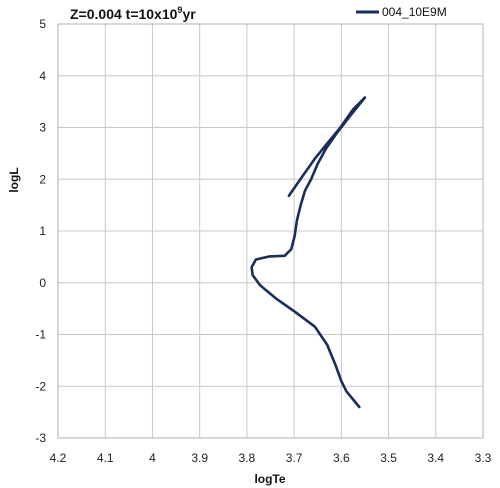 The height and width of the screenshot is (488, 500). I want to click on chart-title: Z=0.004 t=10x109yr, so click(133, 13).